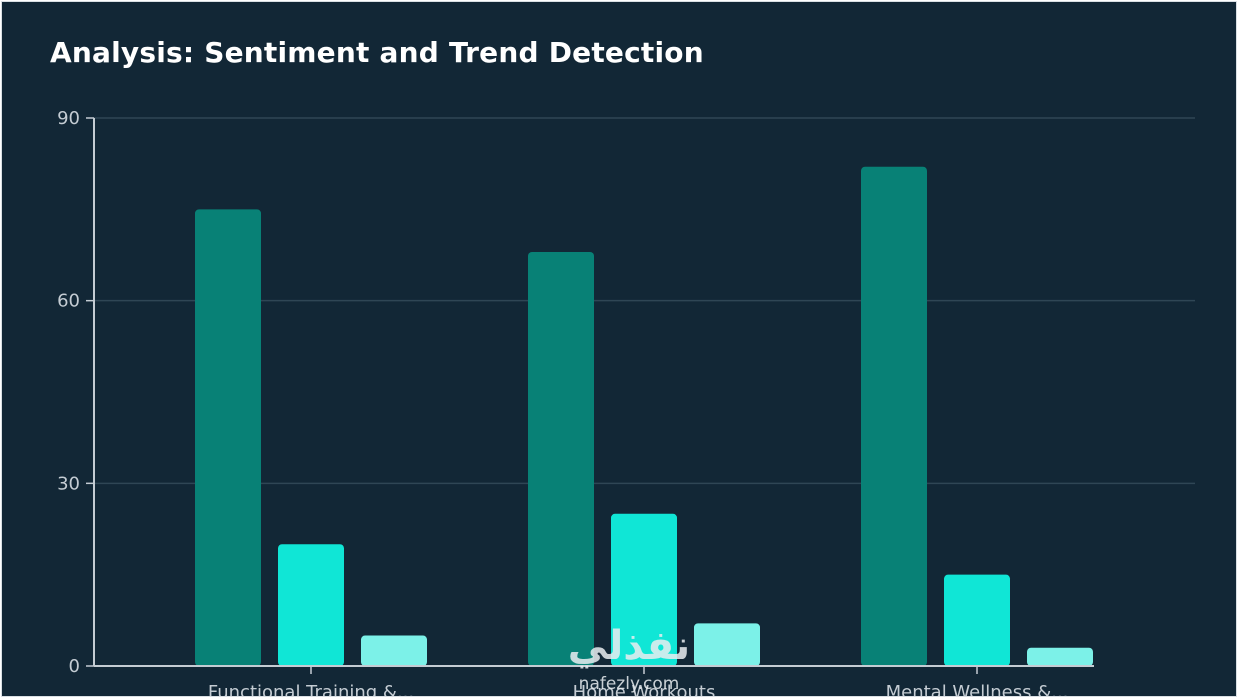 This screenshot has height=699, width=1240. I want to click on y-tick-label-60: 60, so click(68, 301).